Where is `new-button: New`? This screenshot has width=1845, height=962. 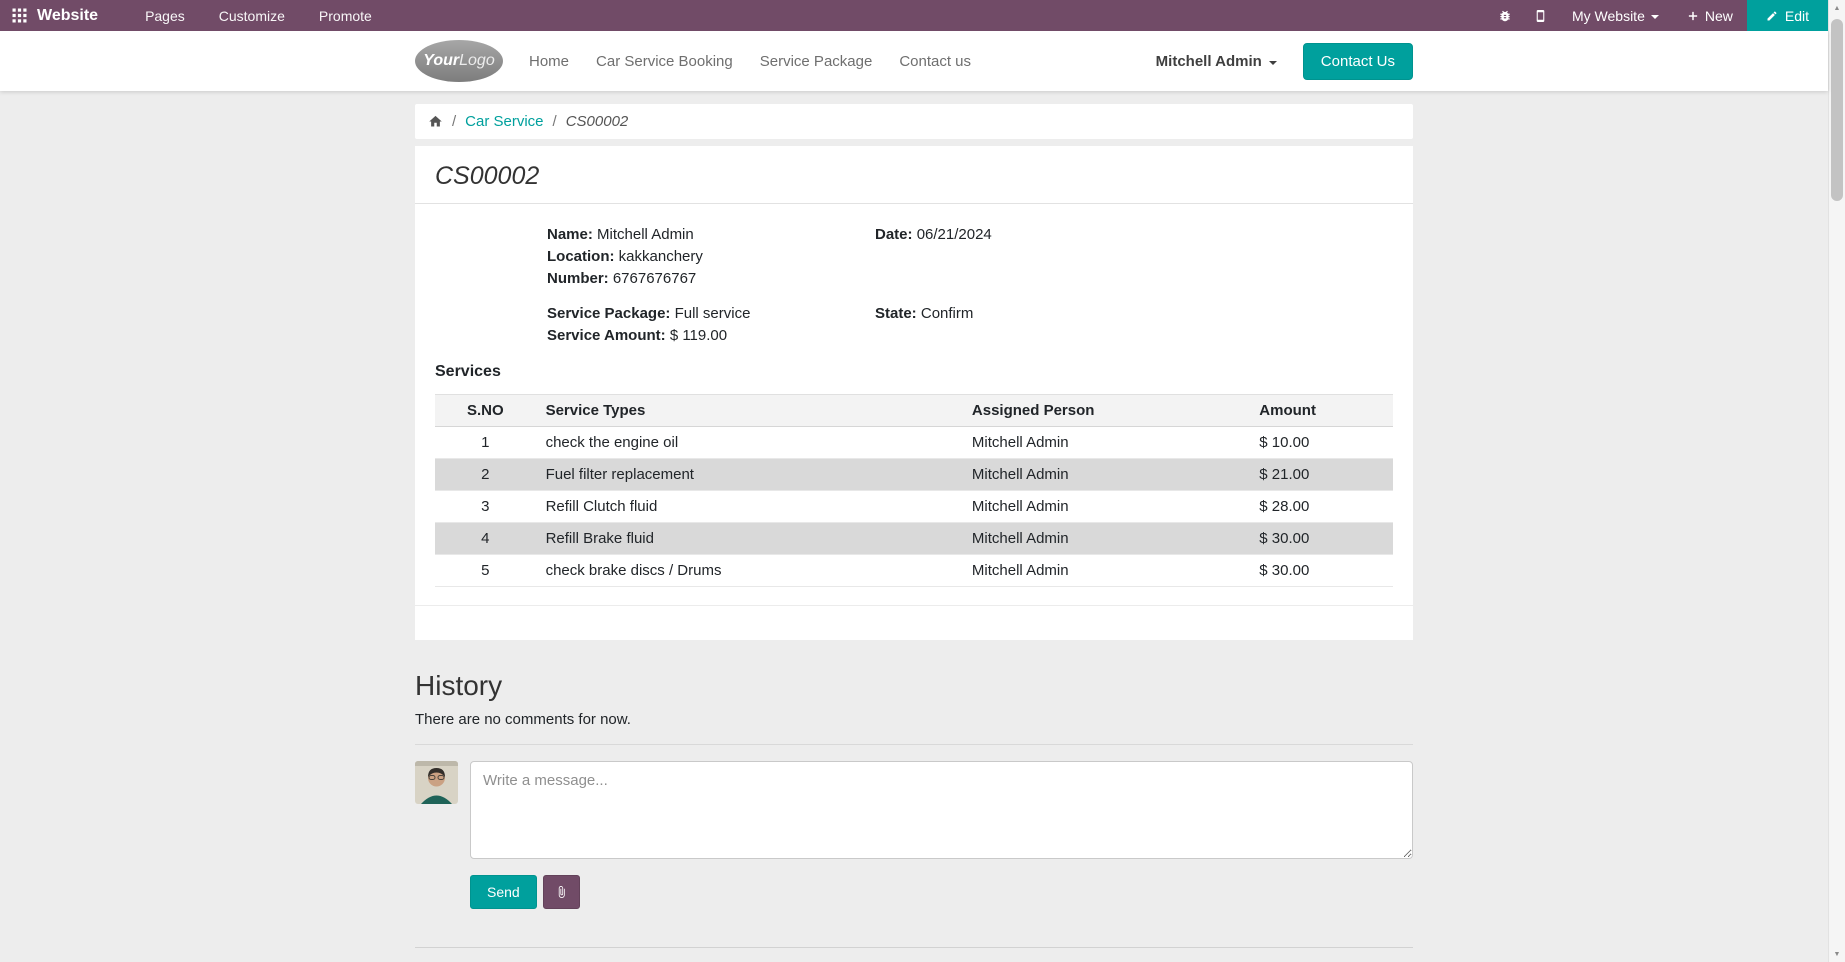 new-button: New is located at coordinates (1710, 15).